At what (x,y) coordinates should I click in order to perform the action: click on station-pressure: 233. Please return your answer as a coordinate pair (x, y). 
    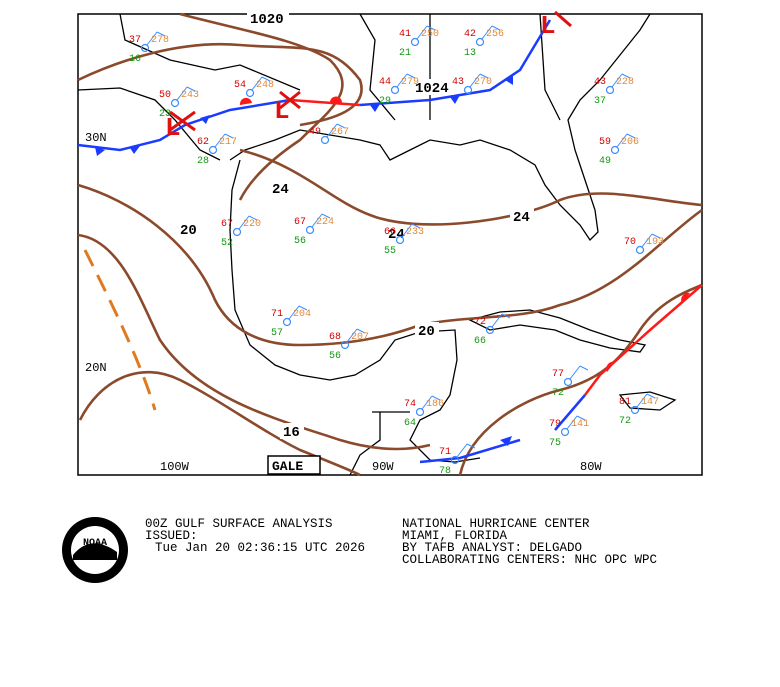
    Looking at the image, I should click on (415, 232).